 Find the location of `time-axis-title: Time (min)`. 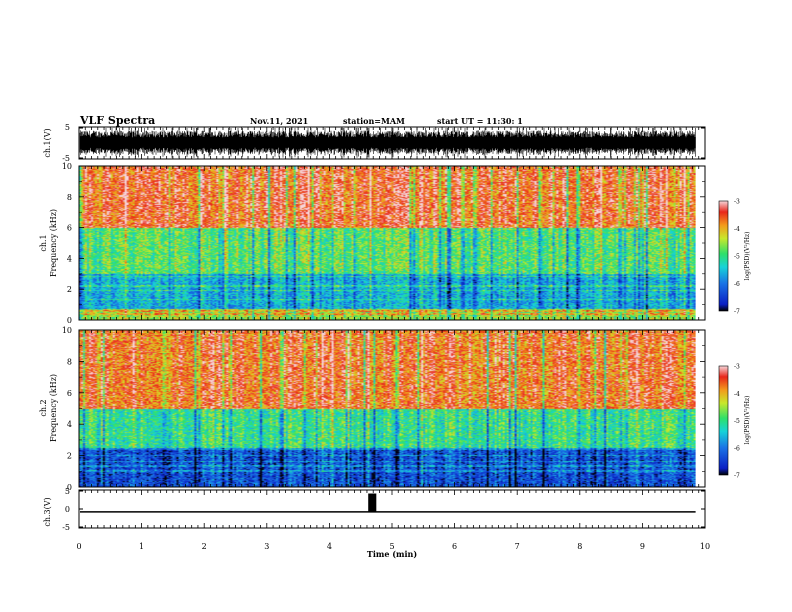

time-axis-title: Time (min) is located at coordinates (392, 554).